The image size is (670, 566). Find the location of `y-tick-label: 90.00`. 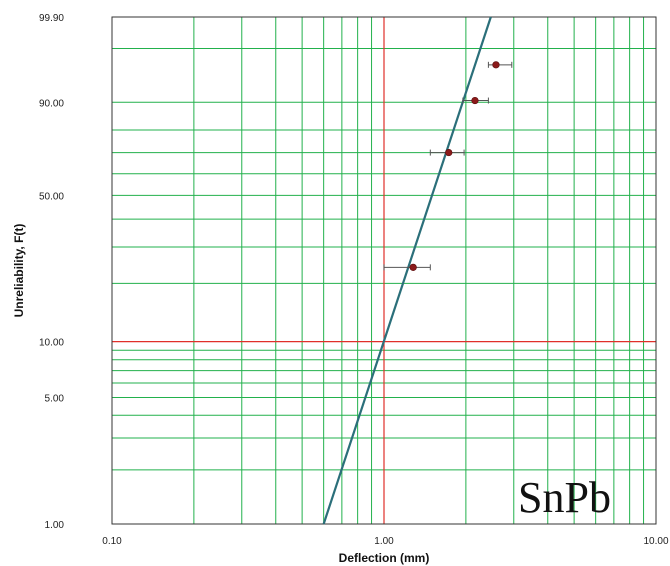

y-tick-label: 90.00 is located at coordinates (51, 103).